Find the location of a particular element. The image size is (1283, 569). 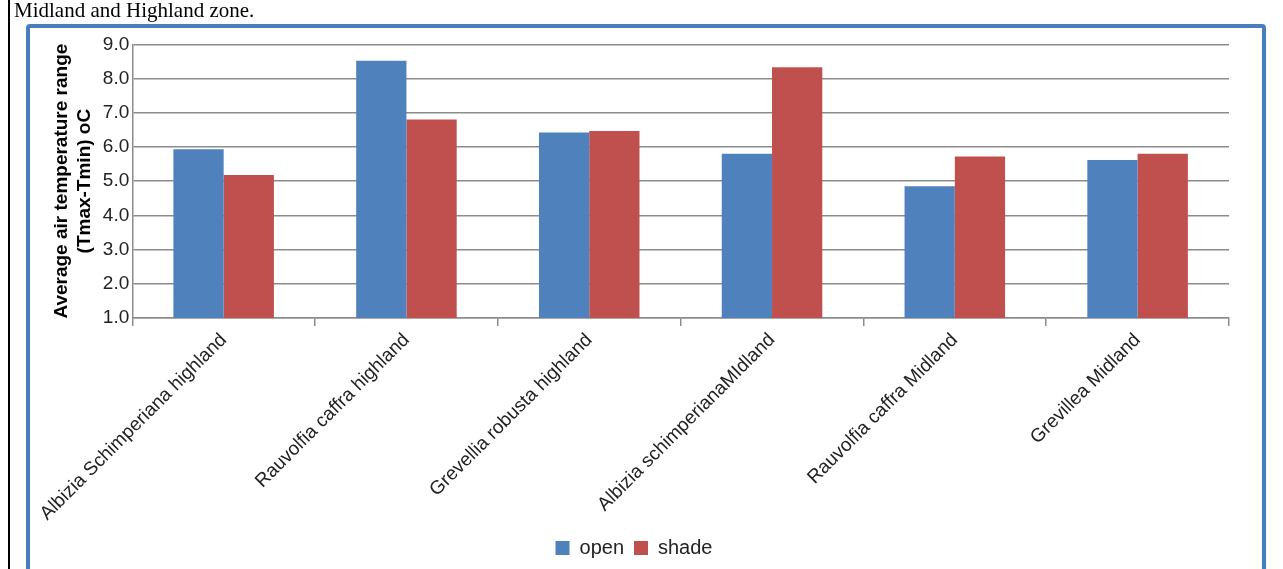

y-axis-title: Average air temperature range (Tmax-Tmin) oC is located at coordinates (71, 181).